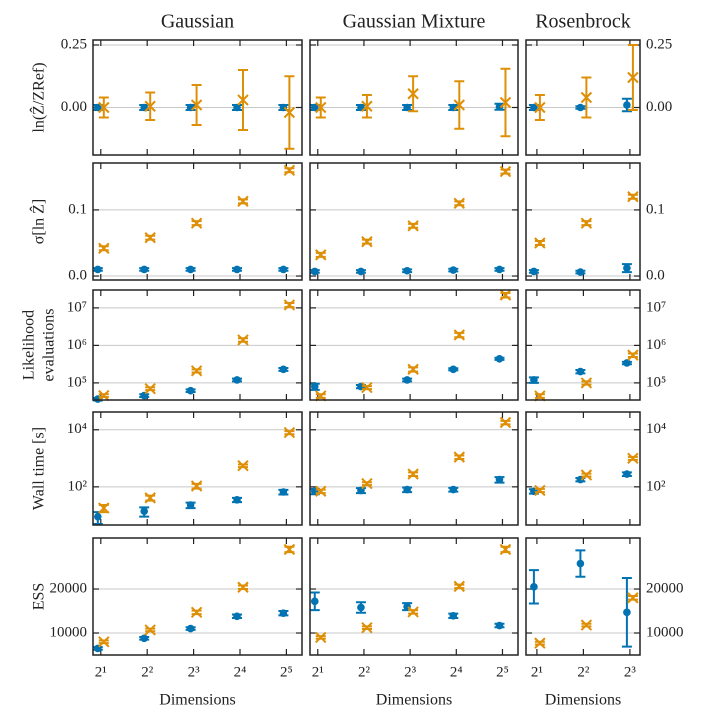 This screenshot has height=718, width=718. I want to click on y-axis-label: ln(Ẑ/ZRef), so click(38, 97).